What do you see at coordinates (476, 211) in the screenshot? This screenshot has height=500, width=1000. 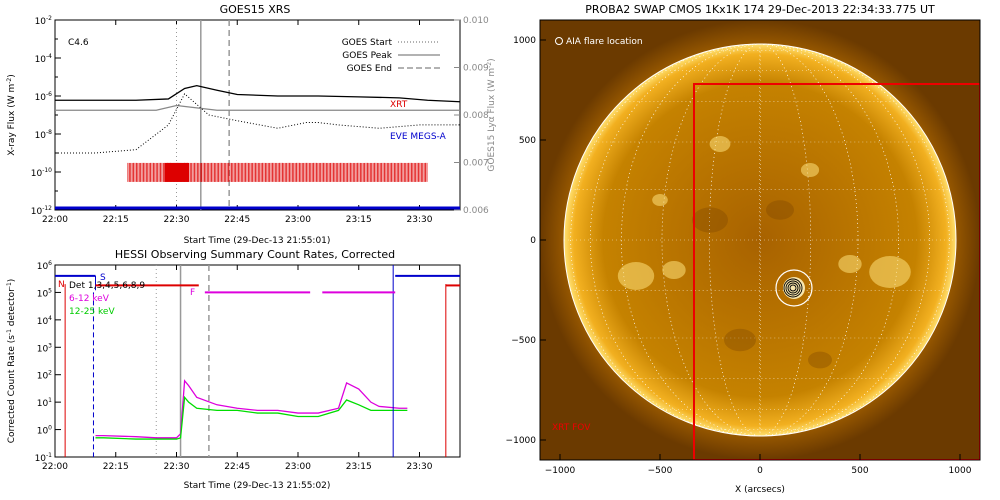 I see `goes-ytick-right-label: 0.006` at bounding box center [476, 211].